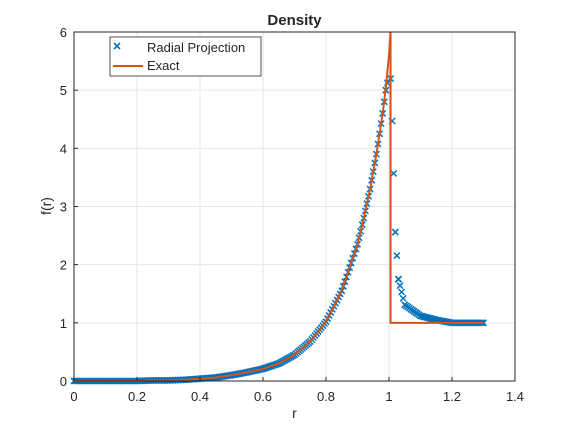 The height and width of the screenshot is (428, 571). What do you see at coordinates (63, 207) in the screenshot?
I see `y-tick-label: 3` at bounding box center [63, 207].